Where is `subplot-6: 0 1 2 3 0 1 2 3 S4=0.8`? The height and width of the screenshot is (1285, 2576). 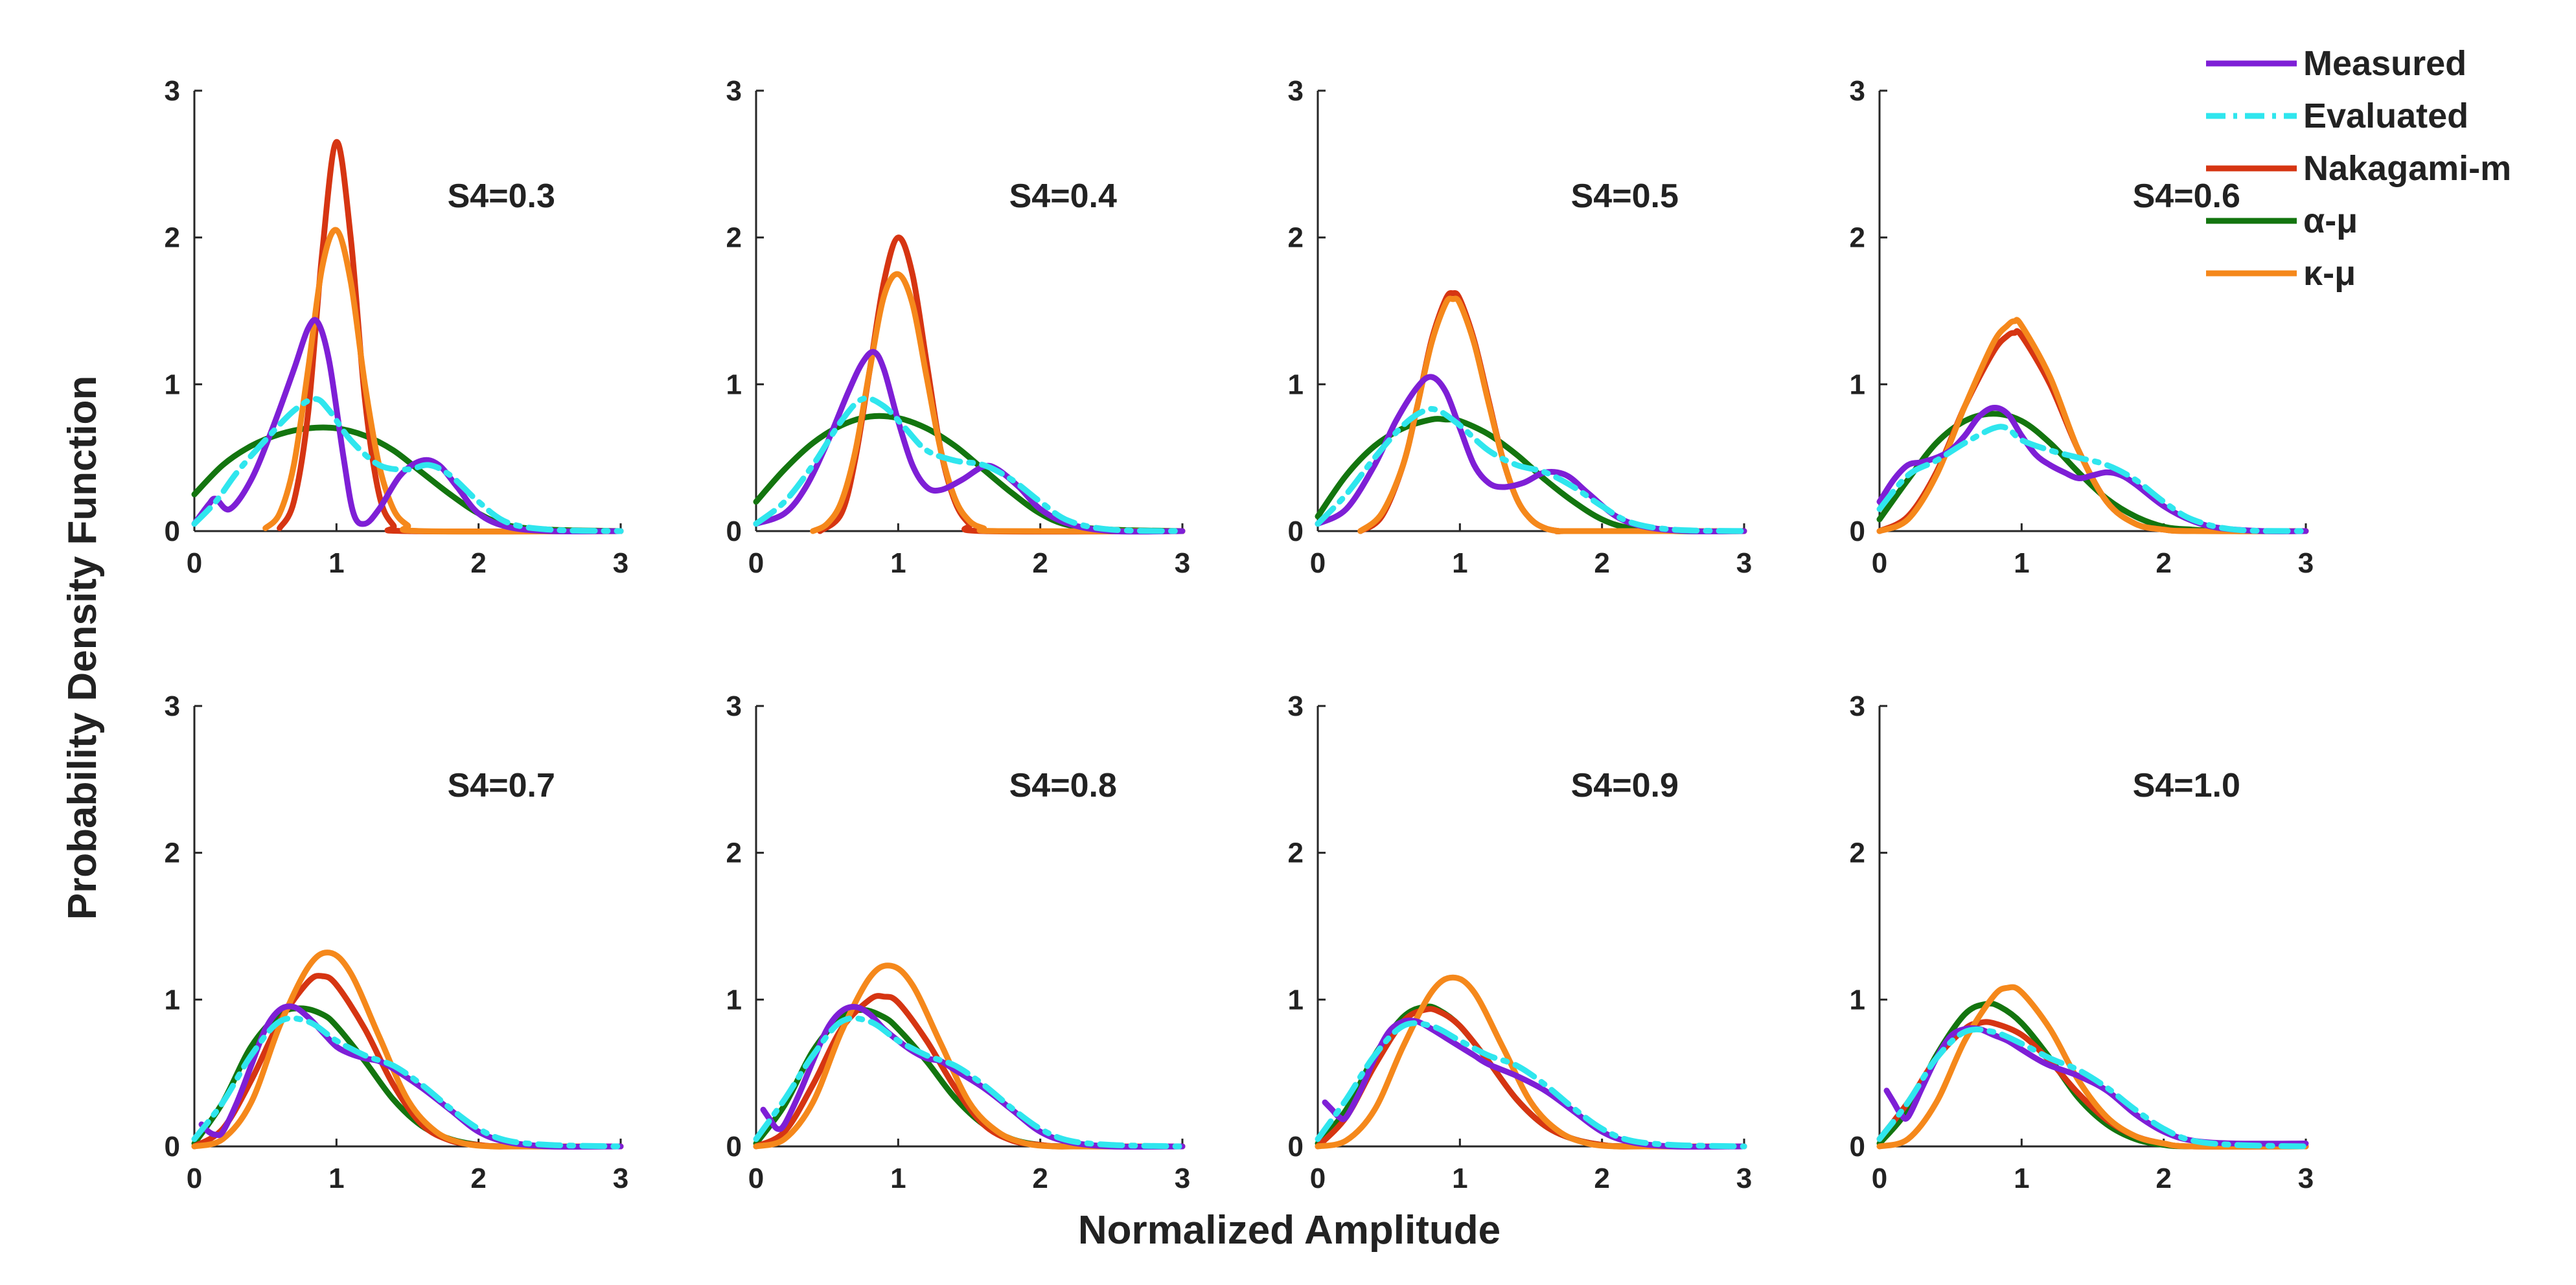 subplot-6: 0 1 2 3 0 1 2 3 S4=0.8 is located at coordinates (958, 942).